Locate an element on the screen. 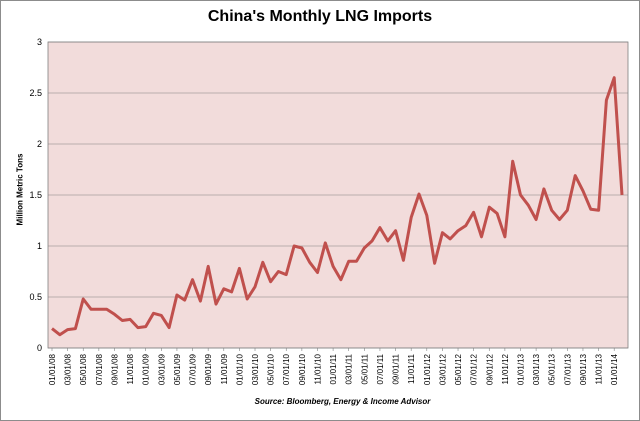 The image size is (640, 421). x-tick-label: 11/01/12 is located at coordinates (505, 368).